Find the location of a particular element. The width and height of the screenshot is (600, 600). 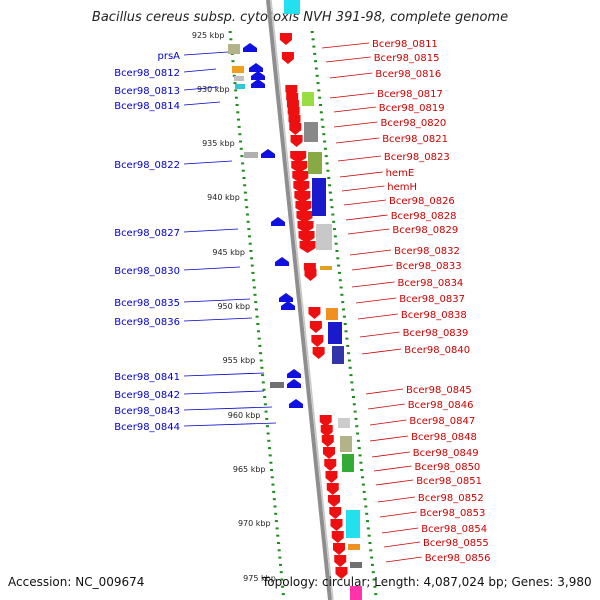

right-gene-label: Bcer98_0820 is located at coordinates (414, 123).